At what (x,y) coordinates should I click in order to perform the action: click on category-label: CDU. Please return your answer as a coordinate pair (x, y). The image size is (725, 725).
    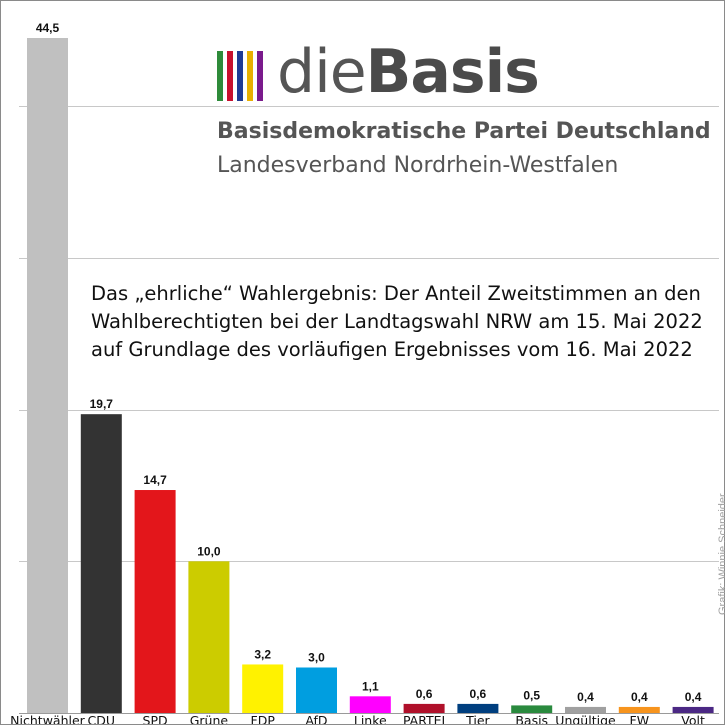
    Looking at the image, I should click on (102, 718).